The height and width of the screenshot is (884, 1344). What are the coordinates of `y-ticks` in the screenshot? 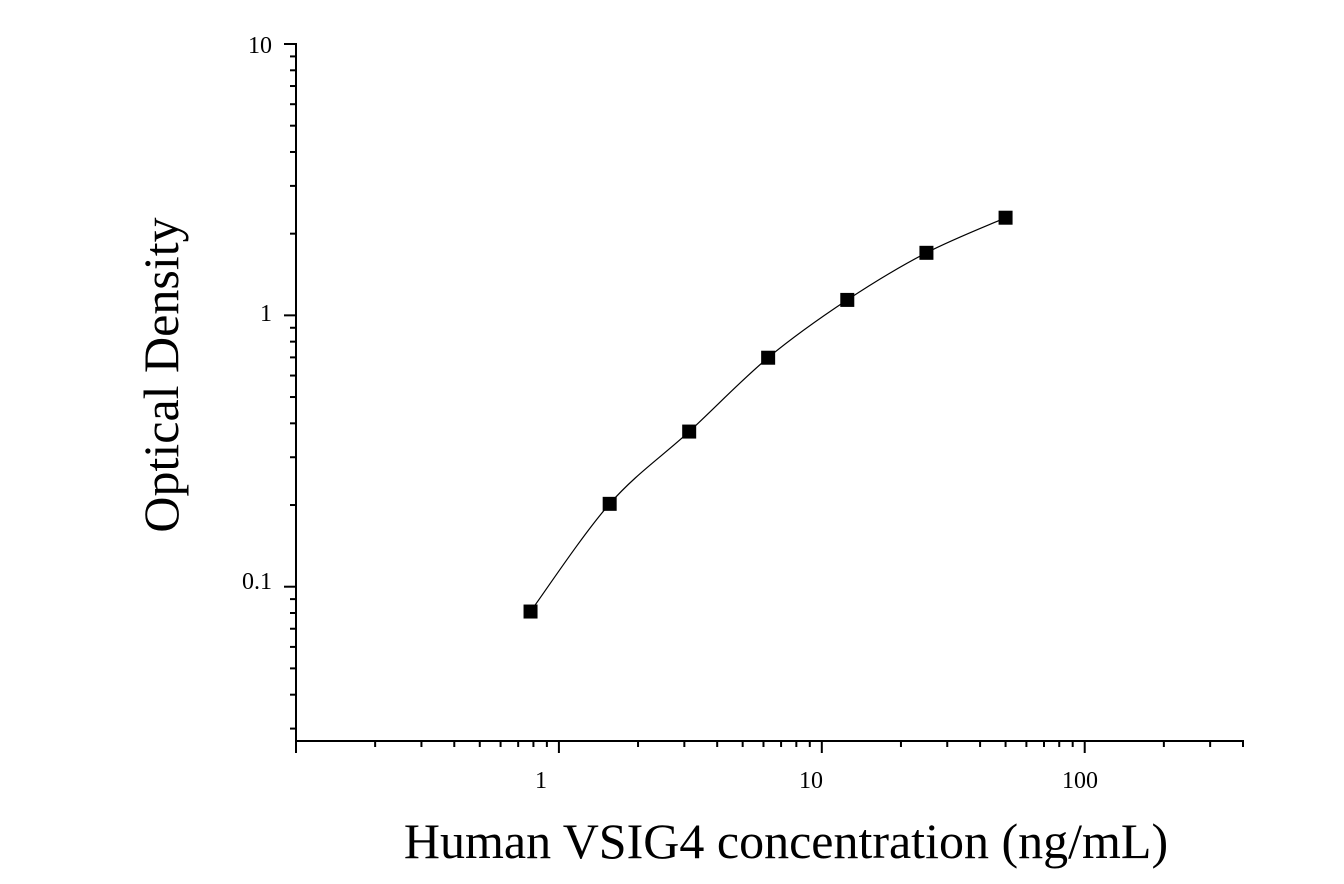 It's located at (290, 386).